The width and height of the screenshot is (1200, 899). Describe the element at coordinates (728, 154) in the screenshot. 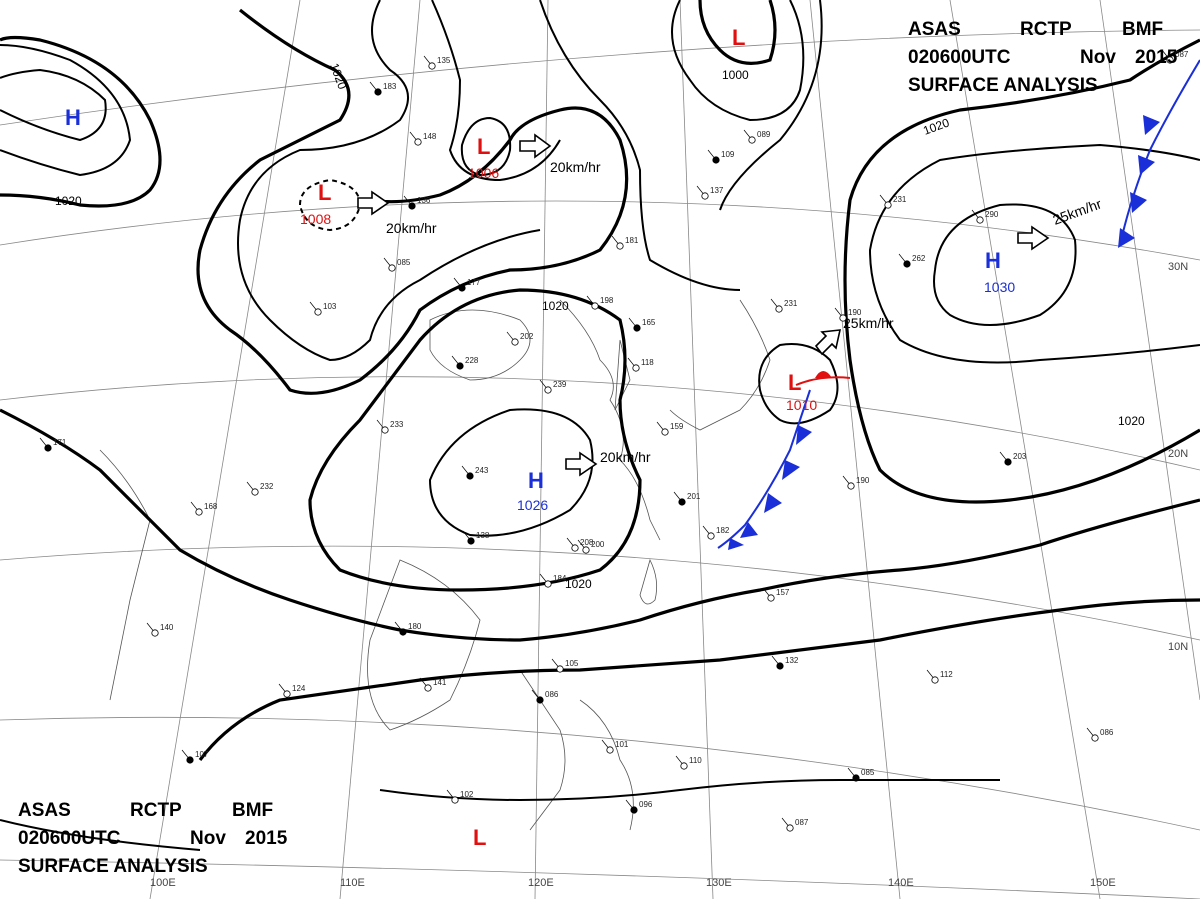

I see `station-pressure: 109` at that location.